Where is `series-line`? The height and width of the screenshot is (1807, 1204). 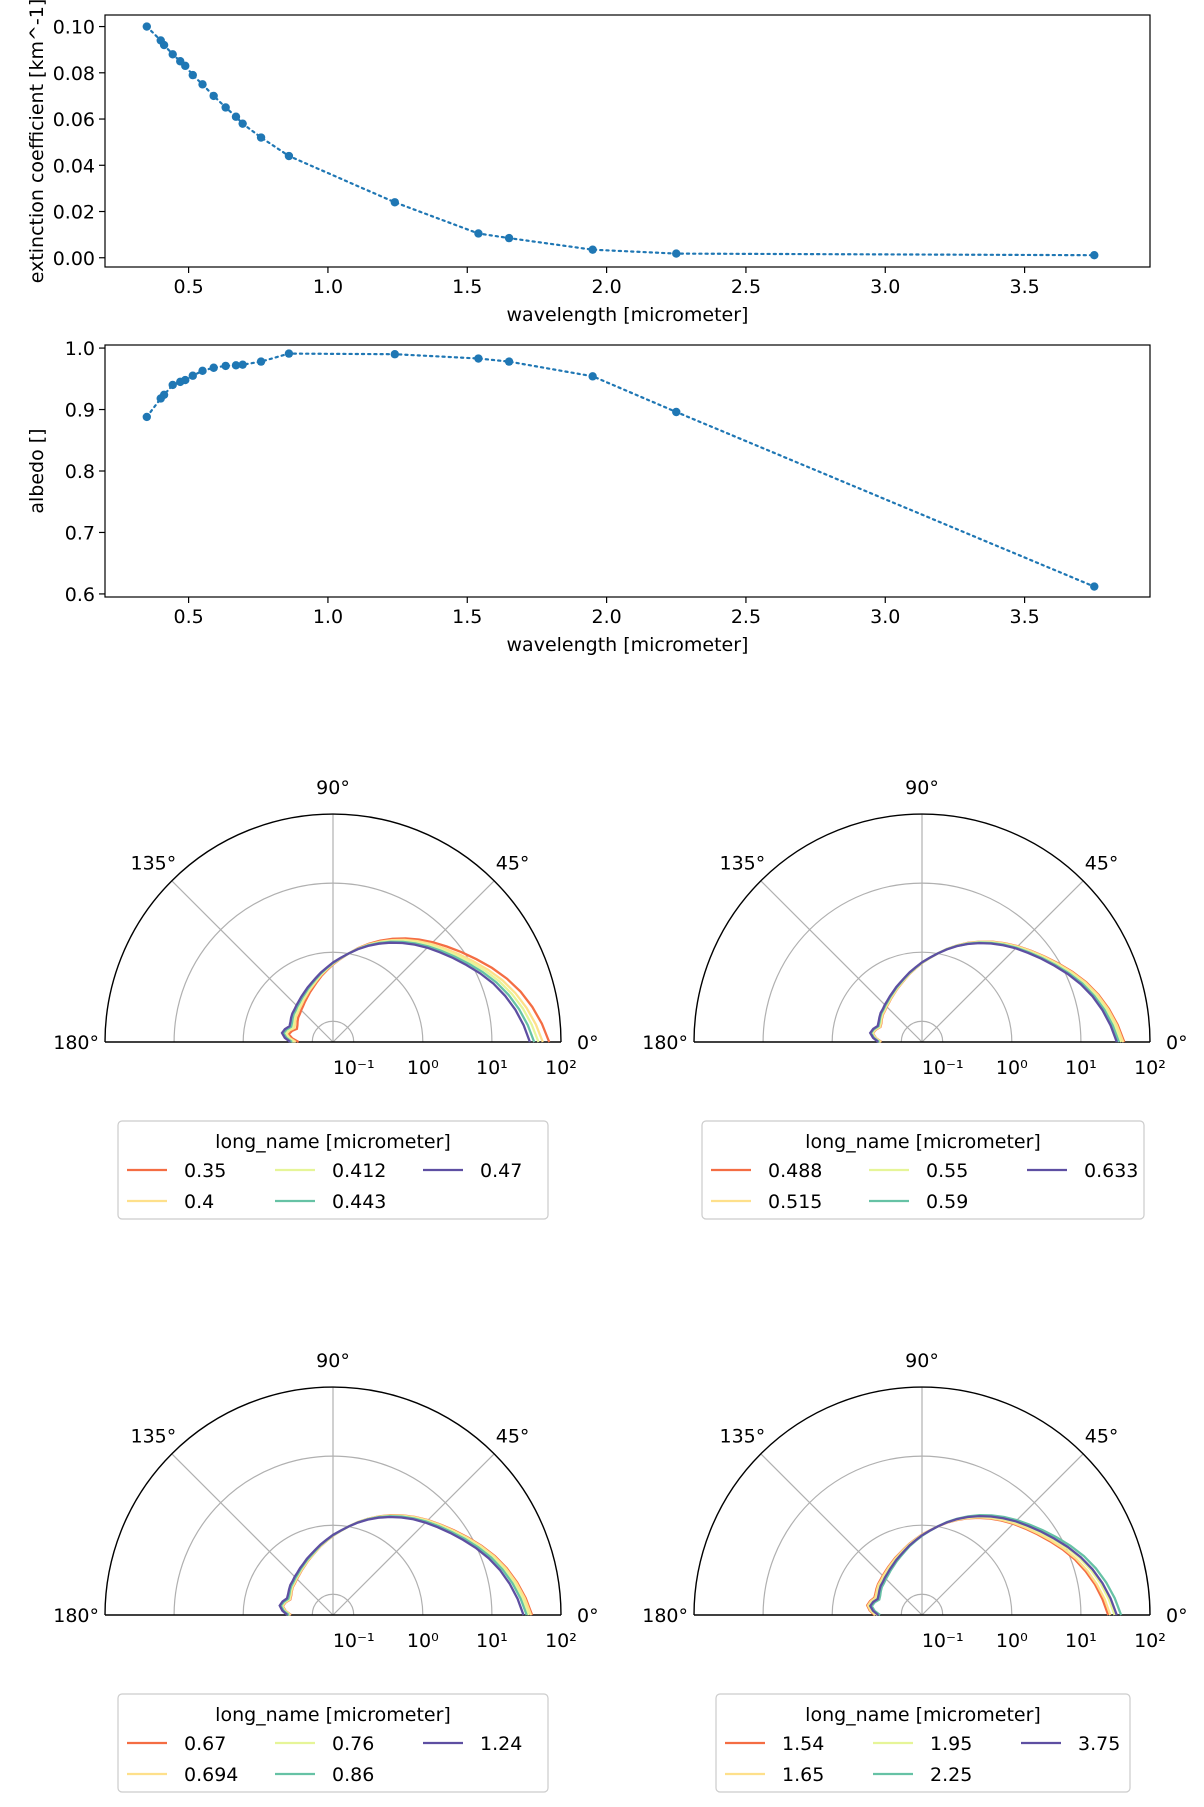
series-line is located at coordinates (620, 141).